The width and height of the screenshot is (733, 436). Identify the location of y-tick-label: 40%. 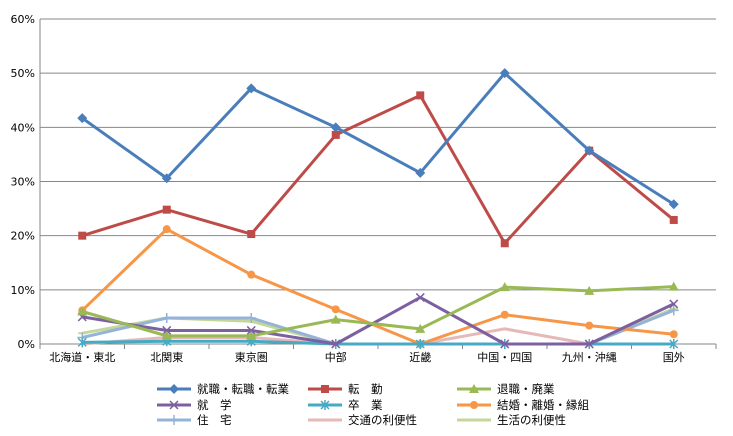
(23, 127).